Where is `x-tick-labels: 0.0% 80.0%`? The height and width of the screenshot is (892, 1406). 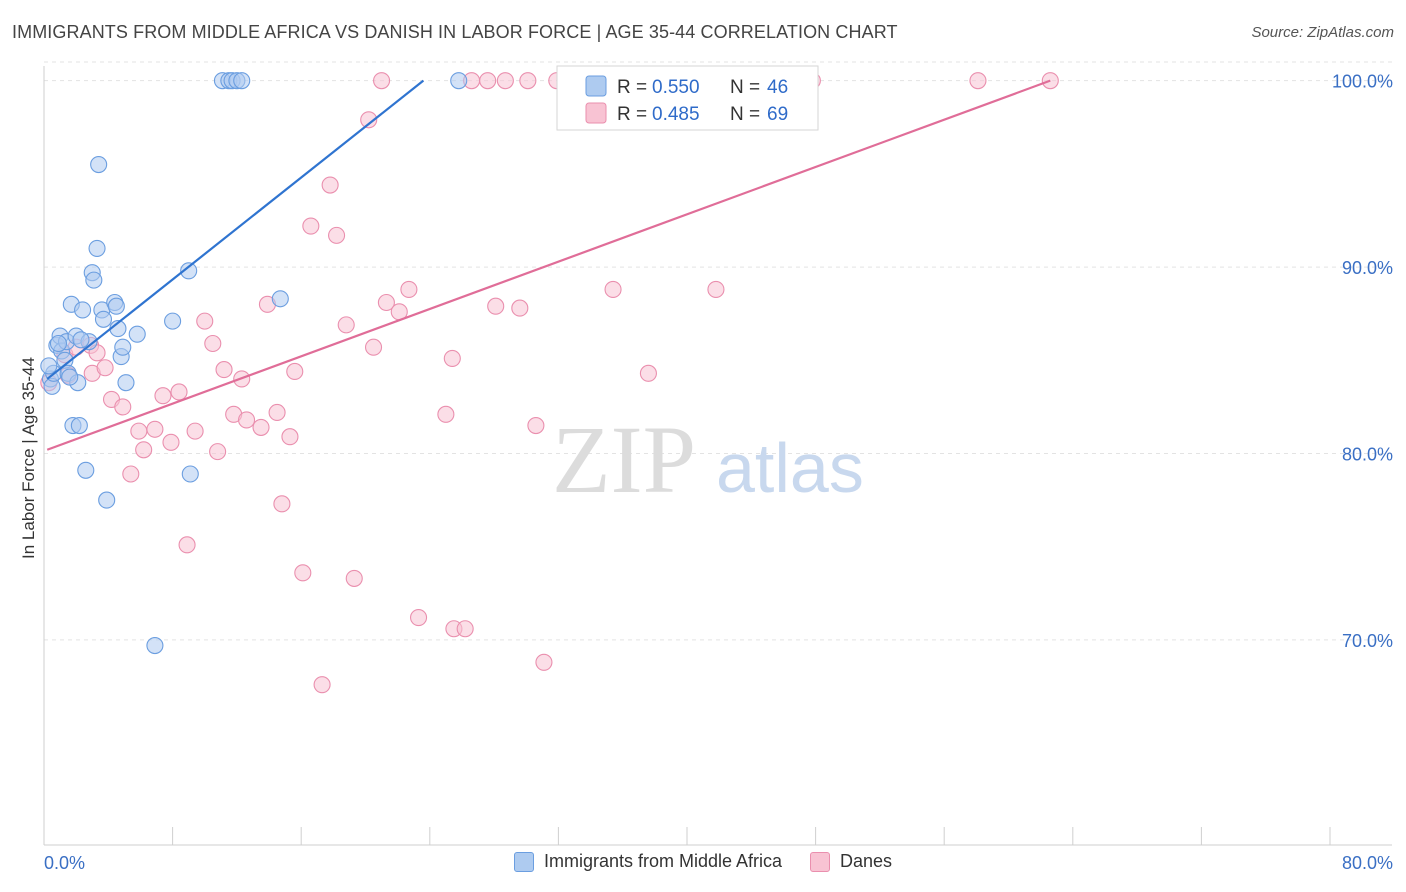
x-tick-labels: 0.0% 80.0% is located at coordinates (718, 863).